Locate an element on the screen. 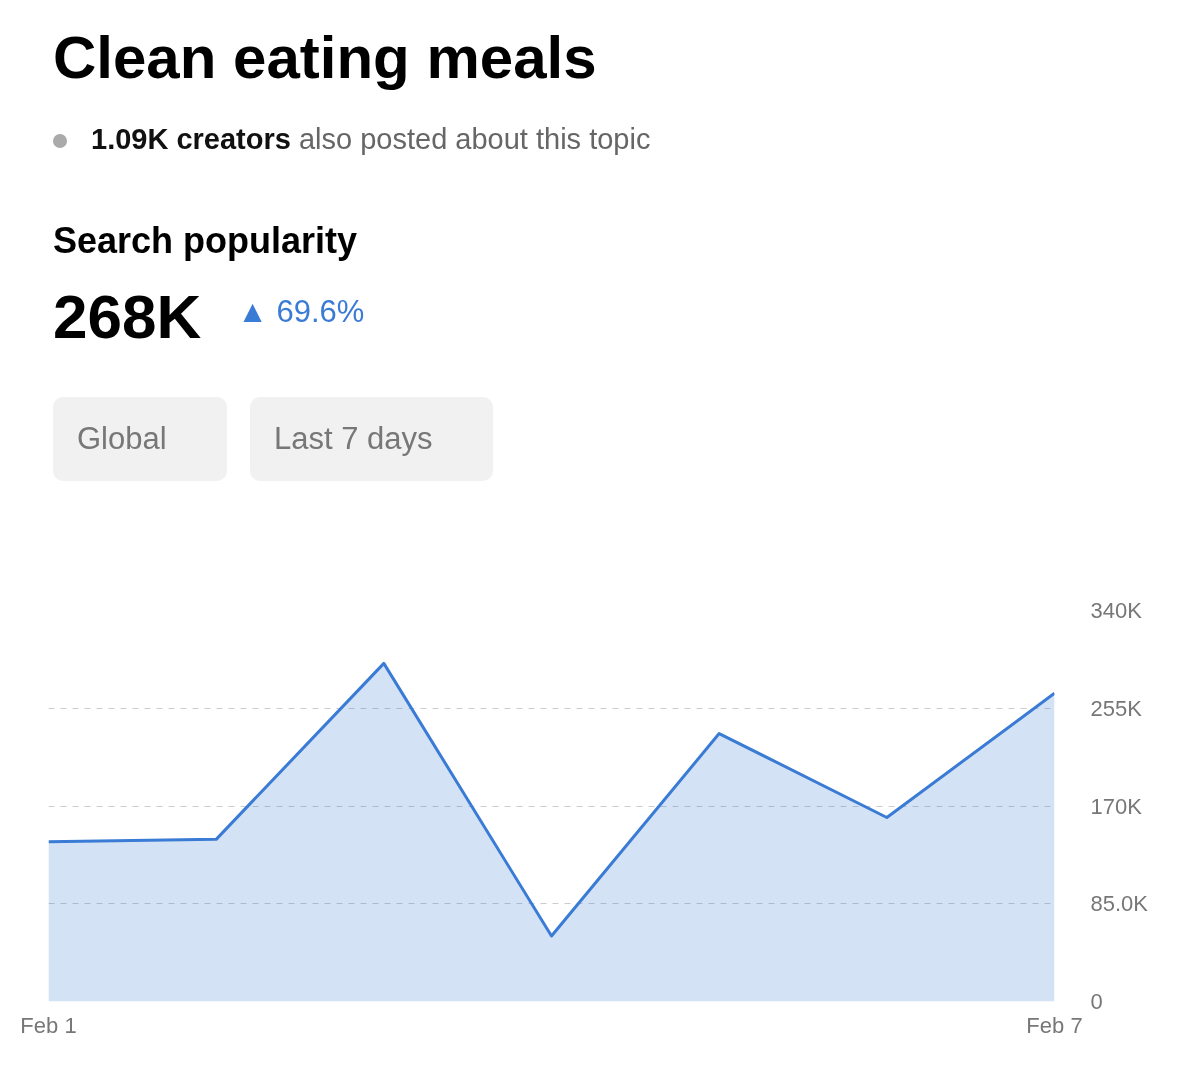 The width and height of the screenshot is (1200, 1074). y-tick-label: 85.0K is located at coordinates (1119, 904).